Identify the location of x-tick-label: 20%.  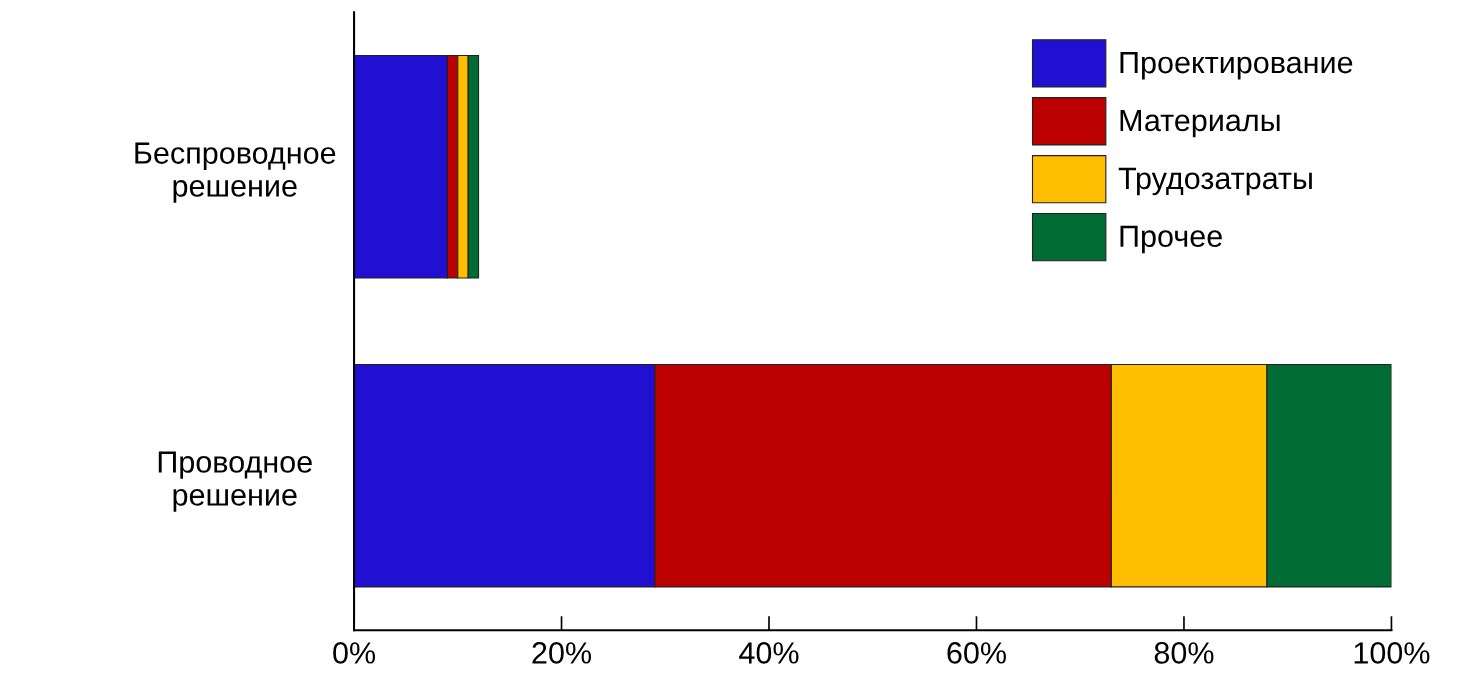
(562, 653).